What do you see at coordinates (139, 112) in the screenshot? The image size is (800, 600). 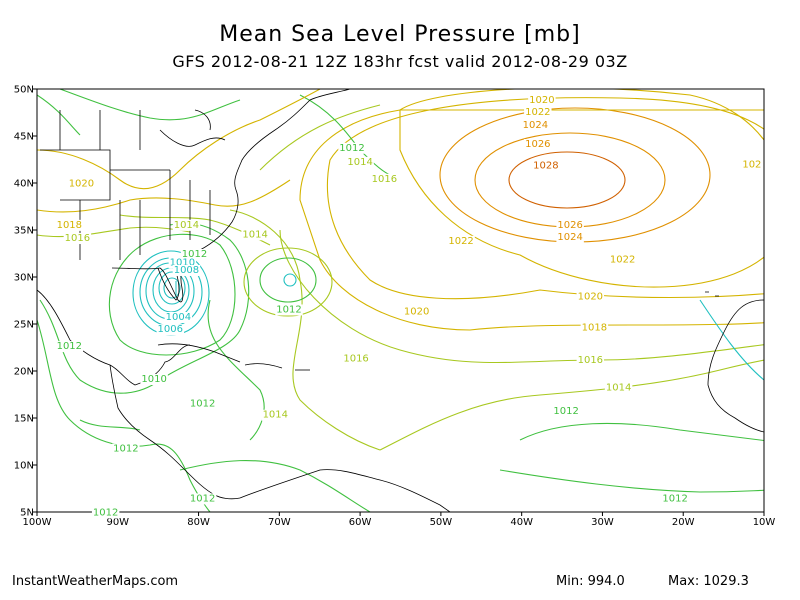 I see `isobar-1012-us` at bounding box center [139, 112].